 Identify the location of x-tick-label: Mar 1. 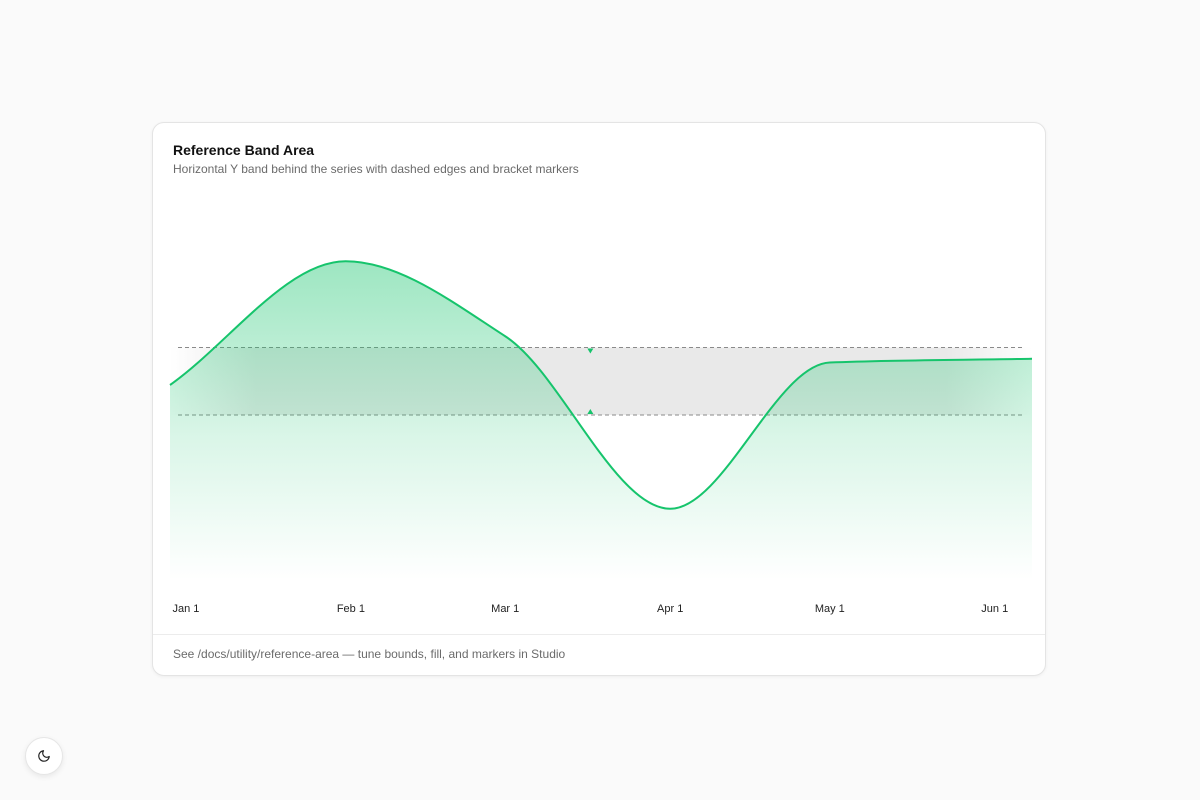
(505, 609).